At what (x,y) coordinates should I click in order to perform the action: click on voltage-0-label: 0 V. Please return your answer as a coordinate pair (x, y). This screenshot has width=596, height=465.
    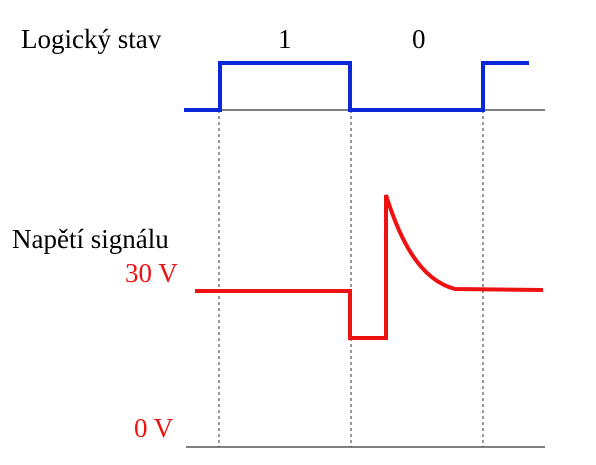
    Looking at the image, I should click on (154, 428).